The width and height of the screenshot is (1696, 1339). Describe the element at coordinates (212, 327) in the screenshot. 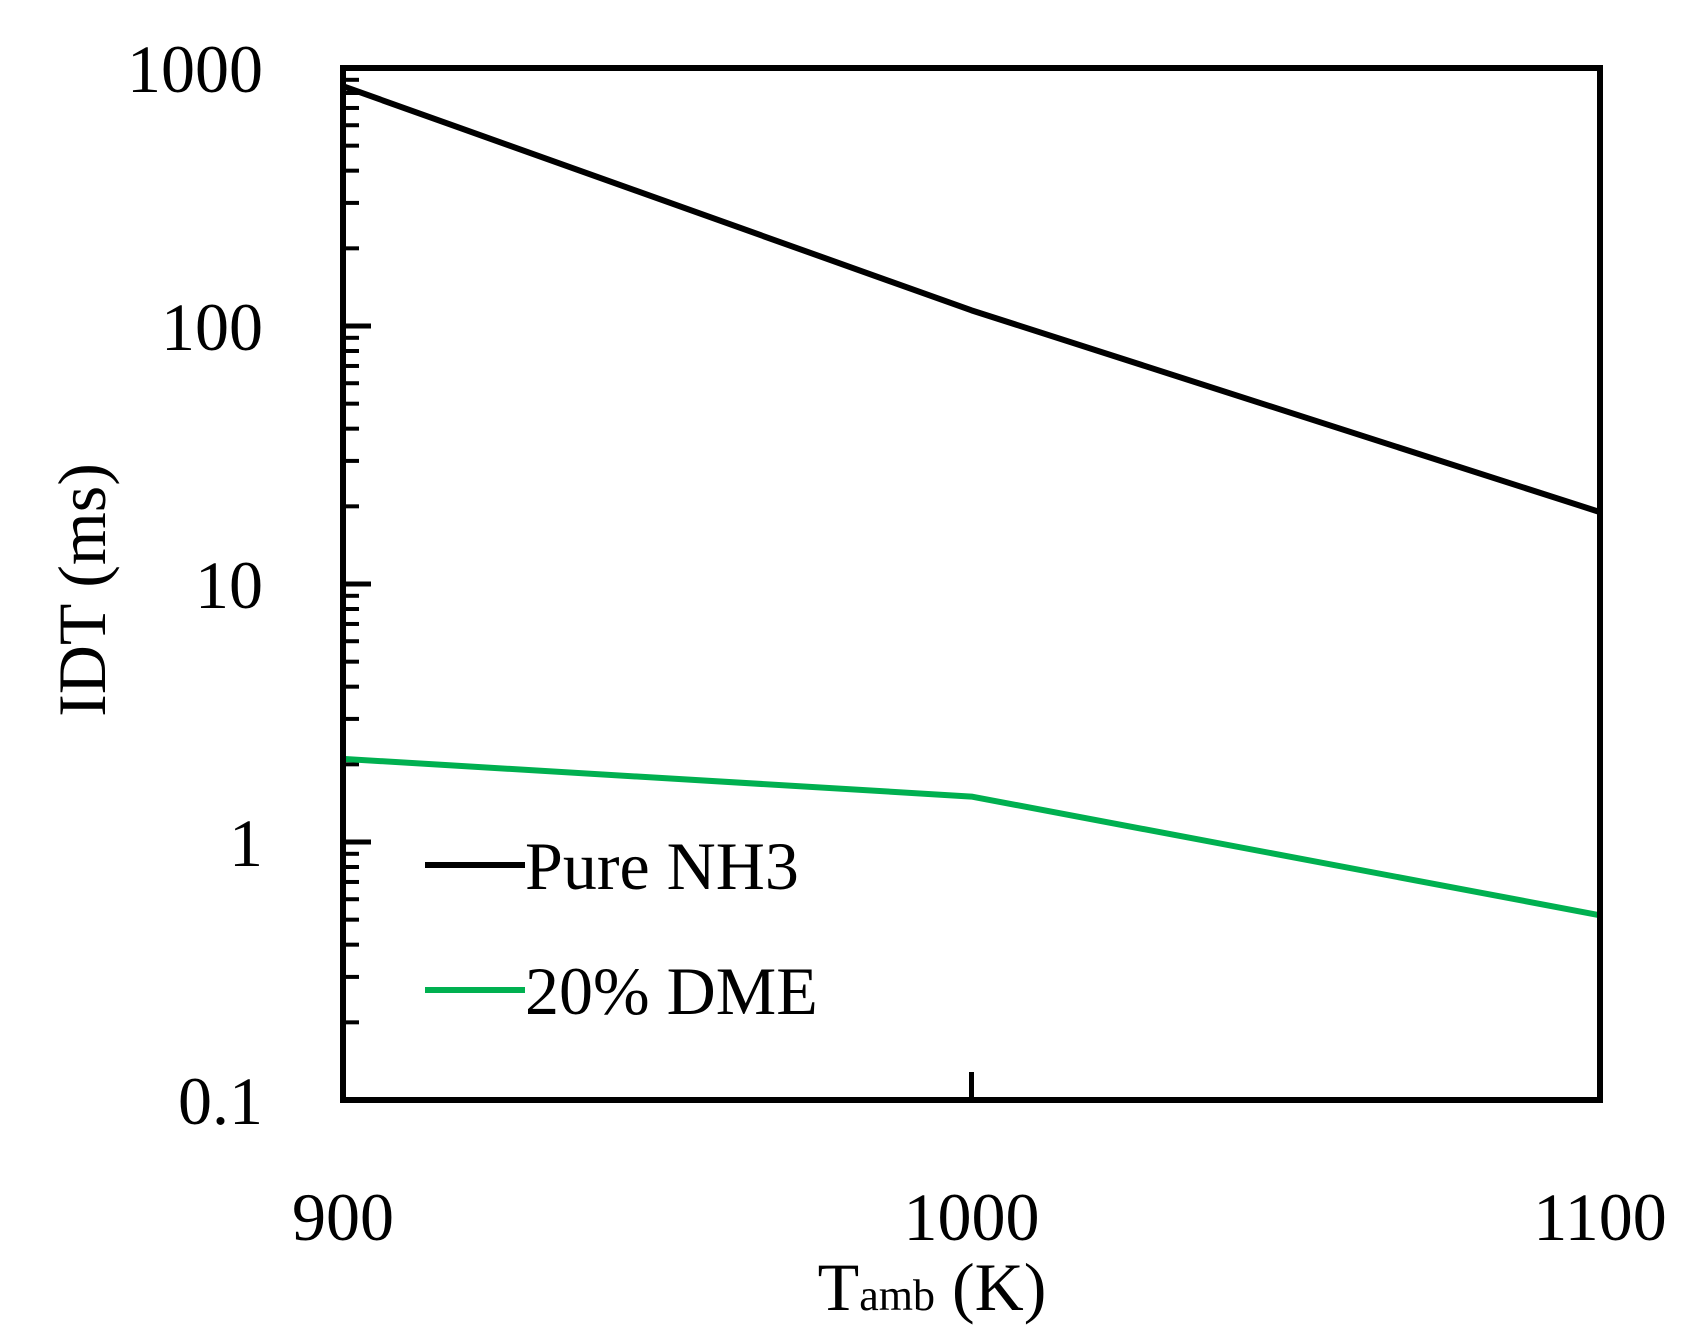

I see `y-tick-label: 100` at that location.